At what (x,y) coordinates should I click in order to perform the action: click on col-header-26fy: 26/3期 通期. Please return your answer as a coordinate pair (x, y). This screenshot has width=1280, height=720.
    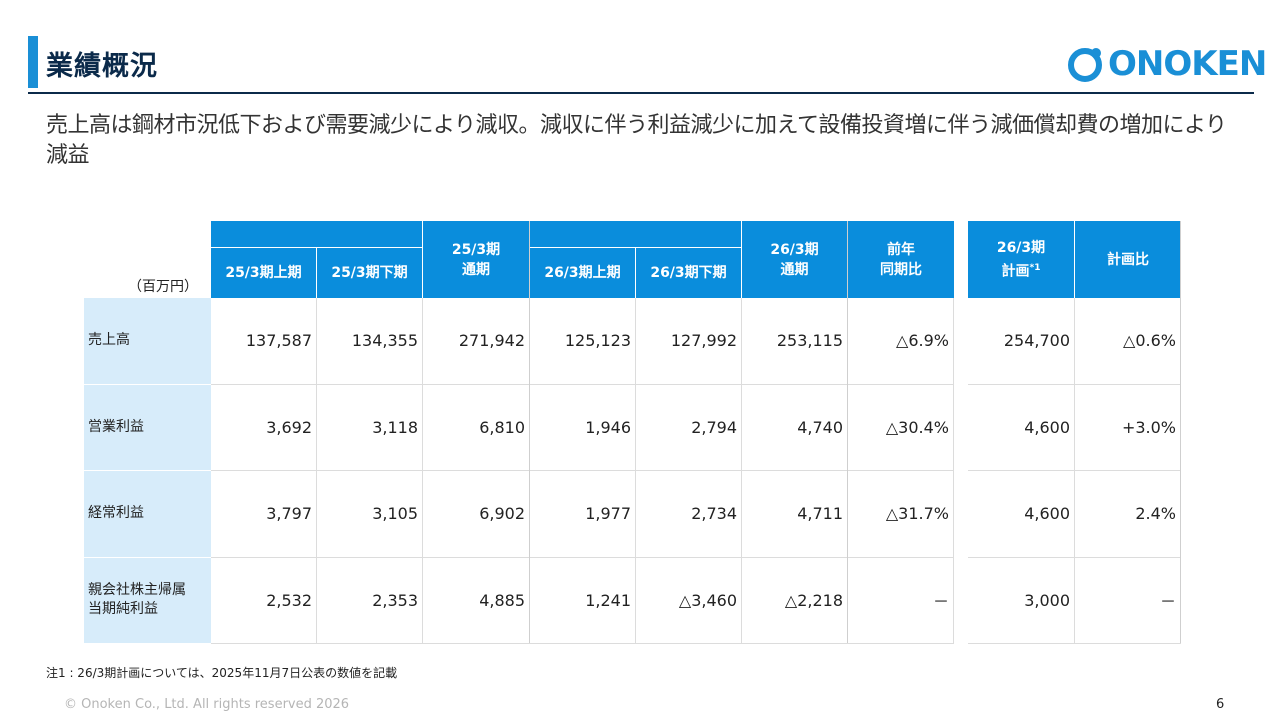
    Looking at the image, I should click on (794, 259).